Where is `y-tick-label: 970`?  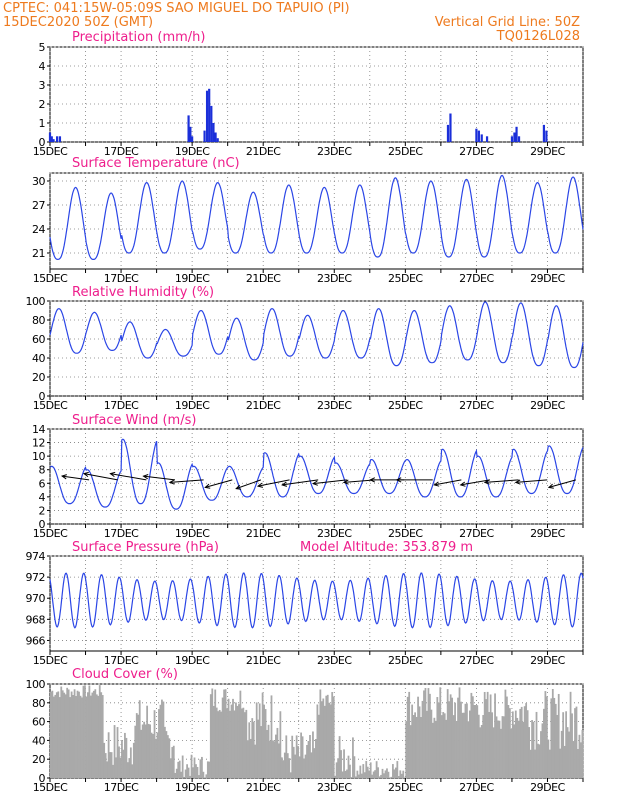
y-tick-label: 970 is located at coordinates (36, 598).